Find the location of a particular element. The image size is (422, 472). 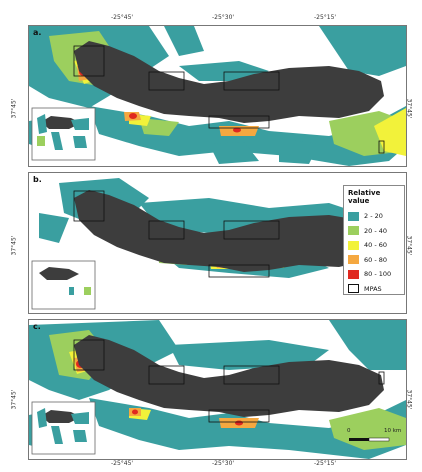

panel-label-b: b. is located at coordinates (37, 179).